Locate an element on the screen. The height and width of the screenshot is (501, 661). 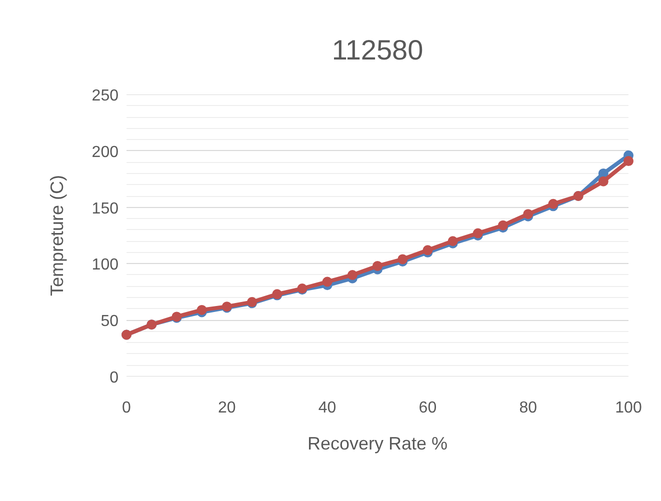
chart-title: 112580 is located at coordinates (378, 50).